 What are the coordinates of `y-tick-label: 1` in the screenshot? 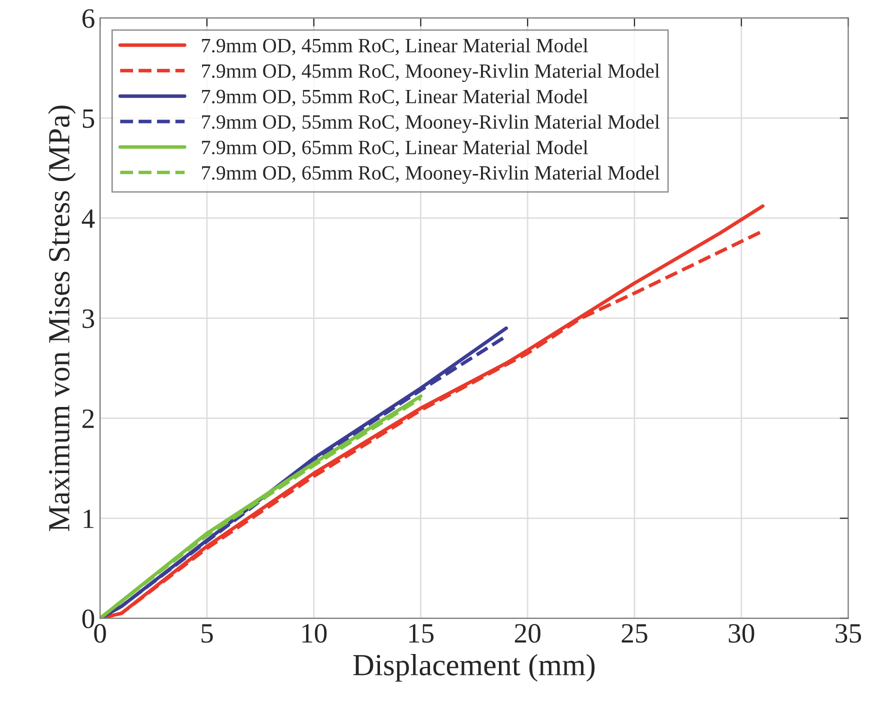 It's located at (89, 519).